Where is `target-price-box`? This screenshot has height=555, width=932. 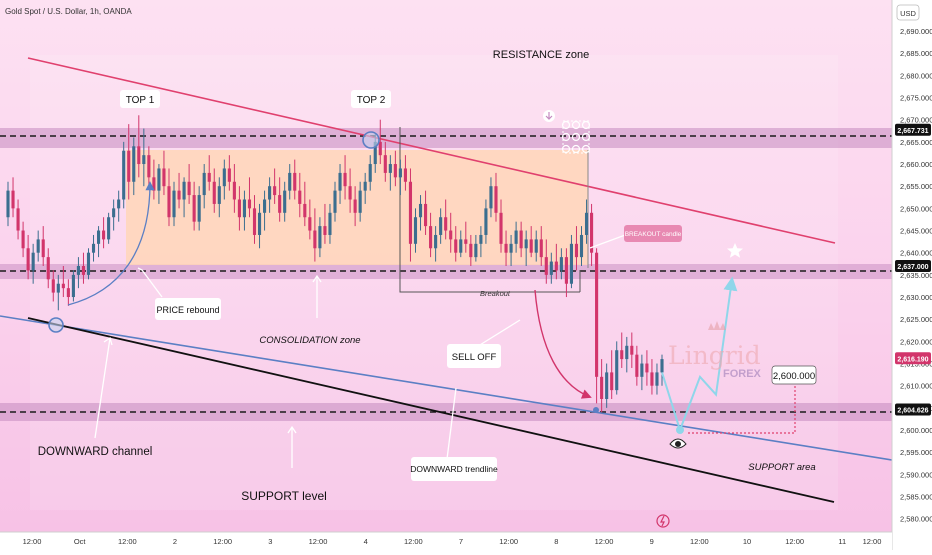
target-price-box is located at coordinates (794, 375).